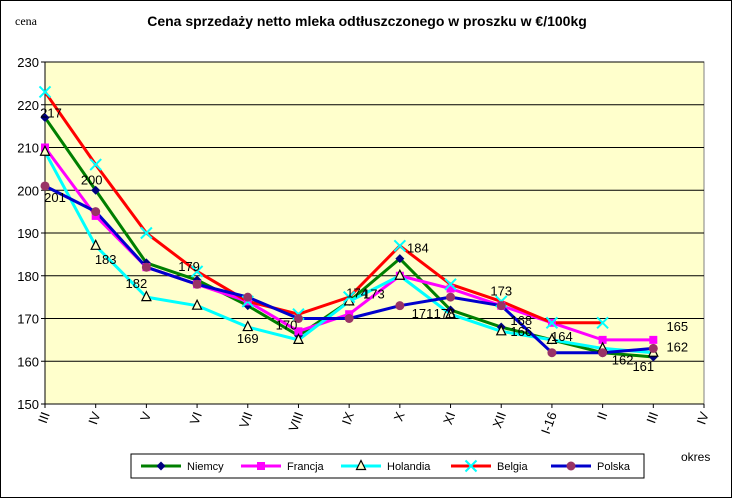 The height and width of the screenshot is (498, 732). What do you see at coordinates (28, 276) in the screenshot?
I see `y-tick-label: 180` at bounding box center [28, 276].